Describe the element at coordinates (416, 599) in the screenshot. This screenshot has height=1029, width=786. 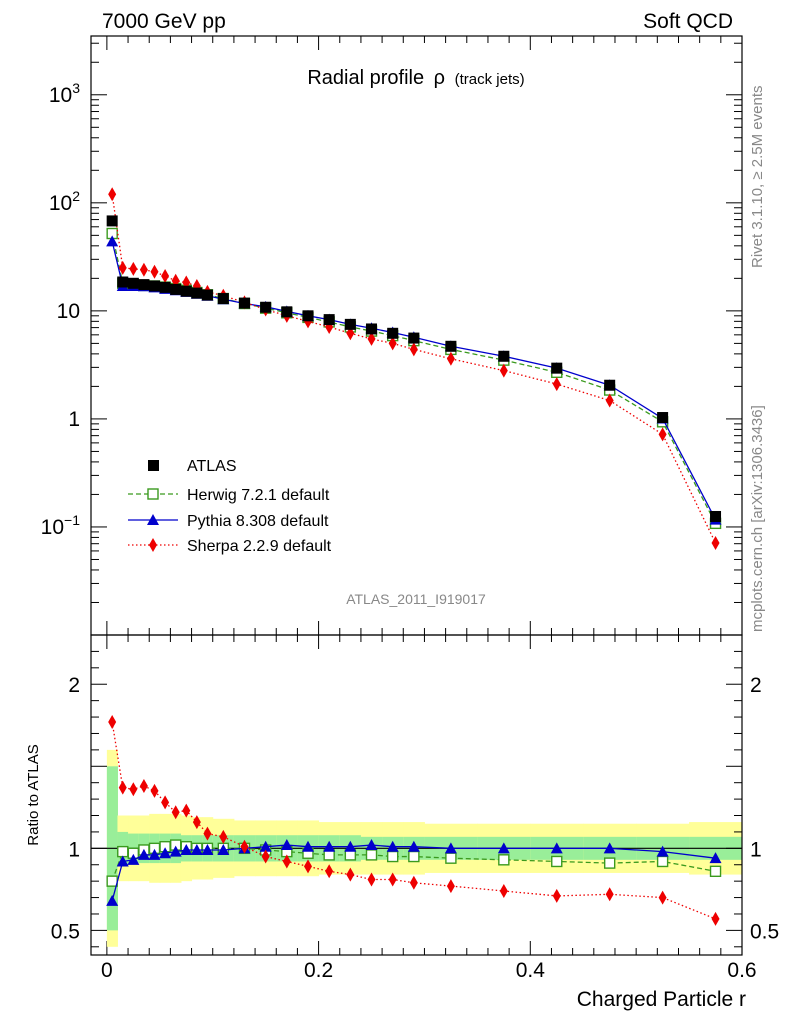
I see `watermark: ATLAS_2011_I919017` at that location.